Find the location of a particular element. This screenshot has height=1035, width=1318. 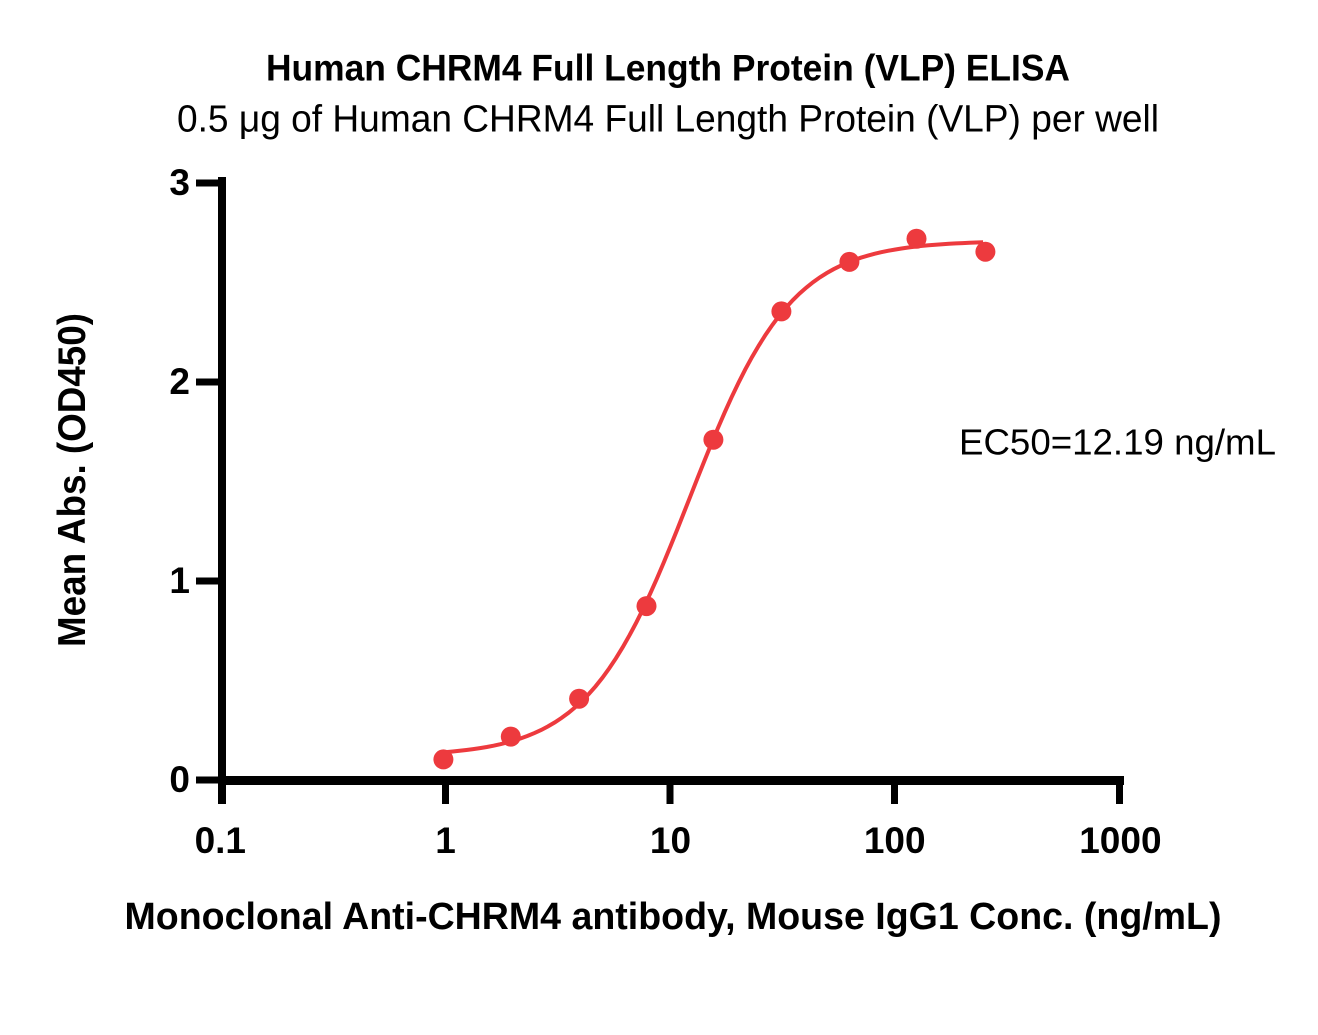

svg-text: 3 is located at coordinates (179, 182).